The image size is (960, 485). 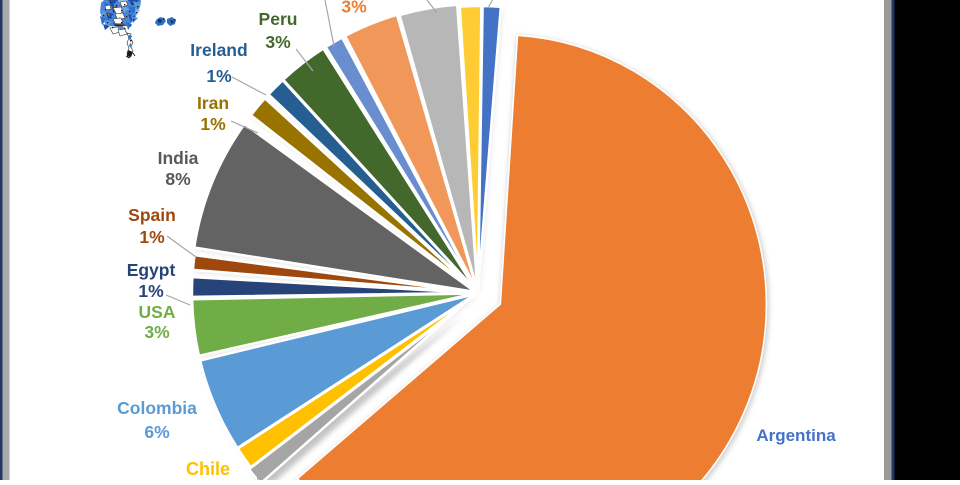 What do you see at coordinates (213, 103) in the screenshot?
I see `svg-text: Iran` at bounding box center [213, 103].